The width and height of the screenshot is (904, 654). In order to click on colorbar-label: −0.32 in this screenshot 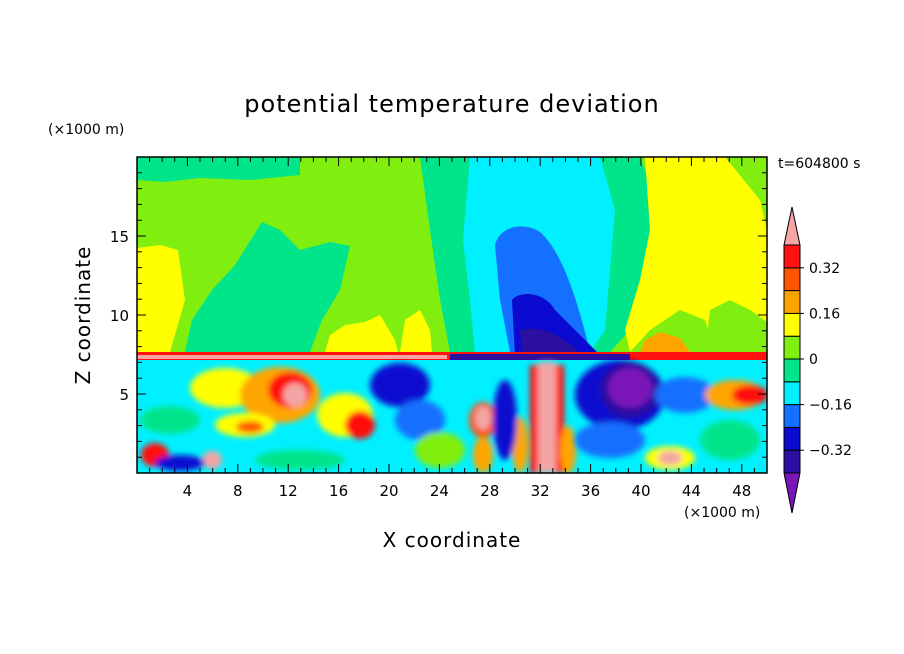, I will do `click(830, 451)`.